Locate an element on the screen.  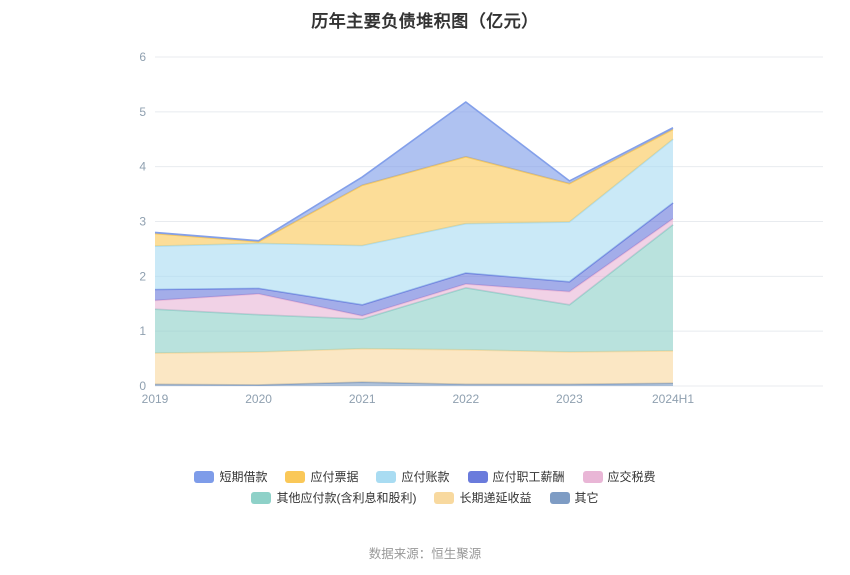
area-series-其他应付款(含利息和股利) is located at coordinates (414, 289).